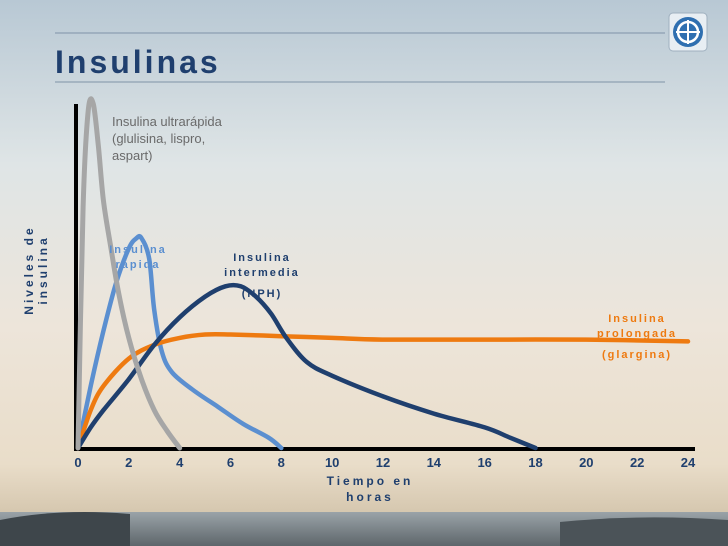 The height and width of the screenshot is (546, 728). What do you see at coordinates (383, 462) in the screenshot?
I see `x-tick-label: 12` at bounding box center [383, 462].